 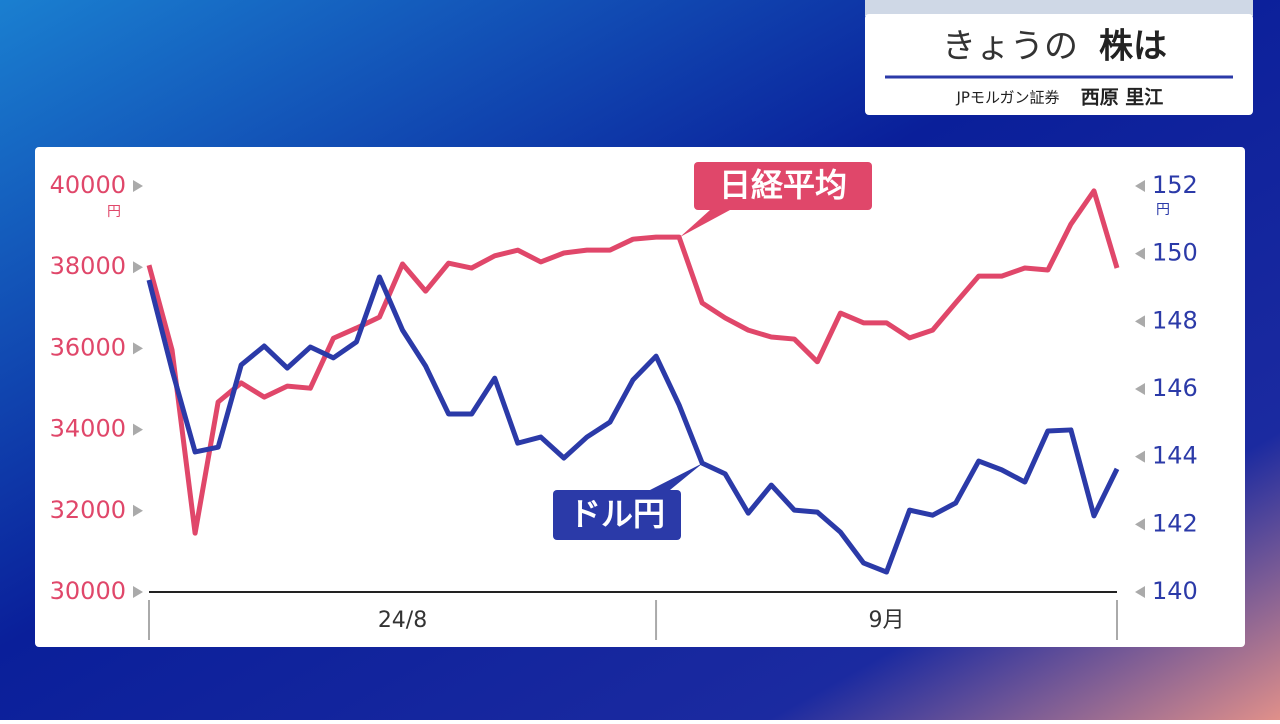 I want to click on y2-tick-label: 144, so click(x=1175, y=456).